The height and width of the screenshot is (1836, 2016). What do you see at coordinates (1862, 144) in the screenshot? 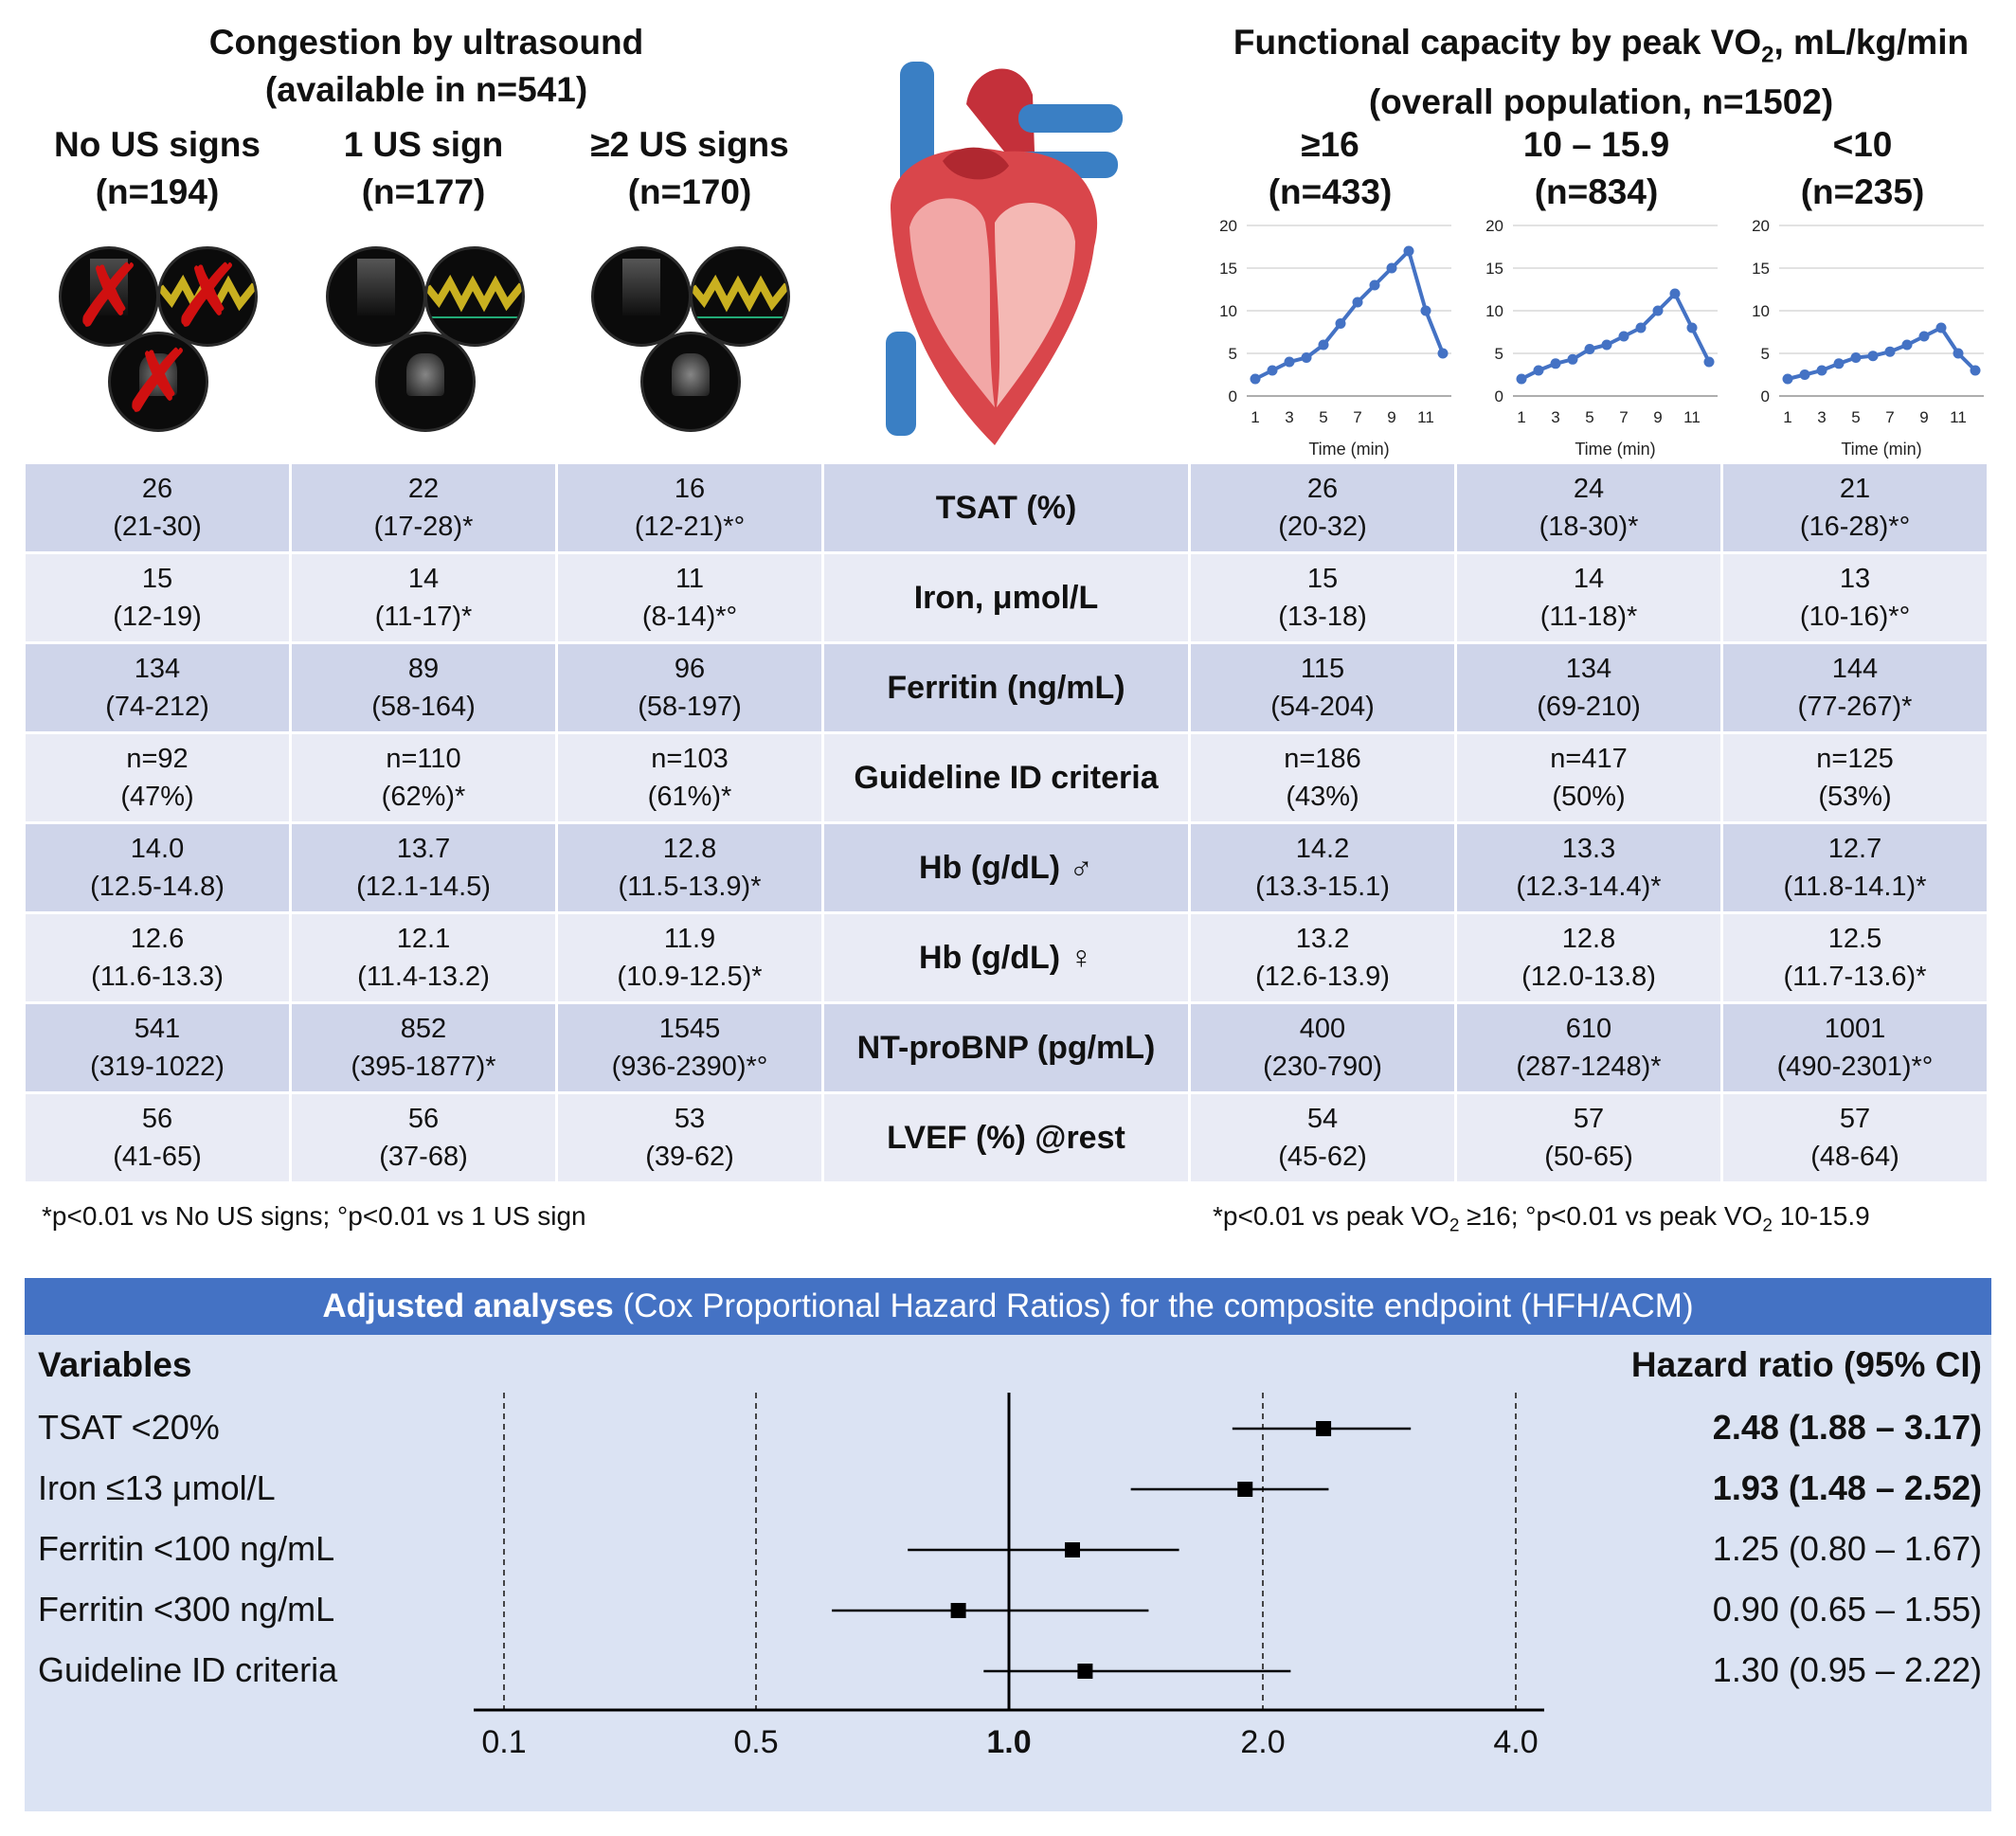
I see `group-label: <10` at bounding box center [1862, 144].